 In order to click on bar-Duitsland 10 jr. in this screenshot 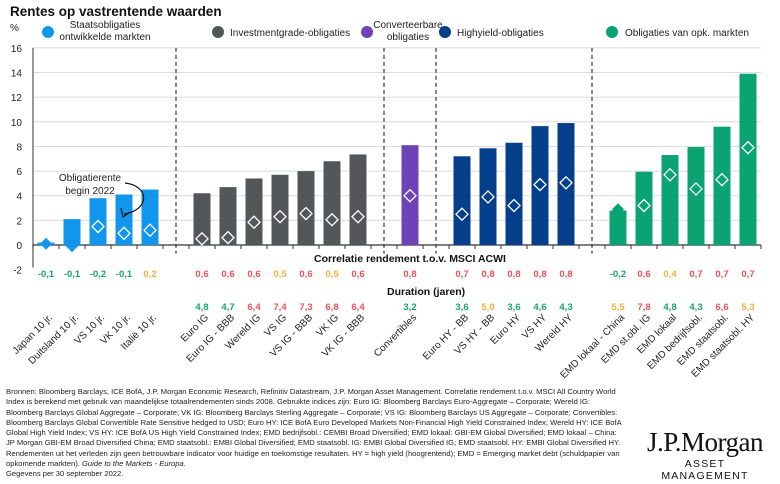, I will do `click(72, 232)`.